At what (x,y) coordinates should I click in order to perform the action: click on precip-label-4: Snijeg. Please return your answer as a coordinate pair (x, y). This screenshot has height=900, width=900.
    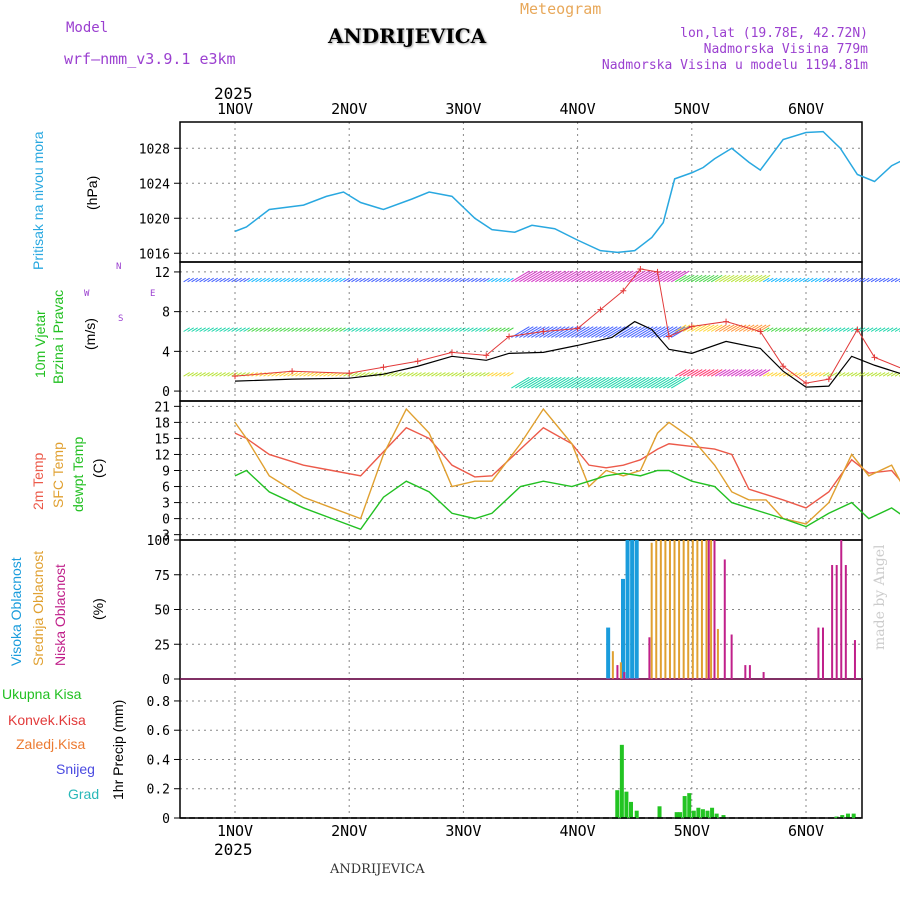
    Looking at the image, I should click on (75, 769).